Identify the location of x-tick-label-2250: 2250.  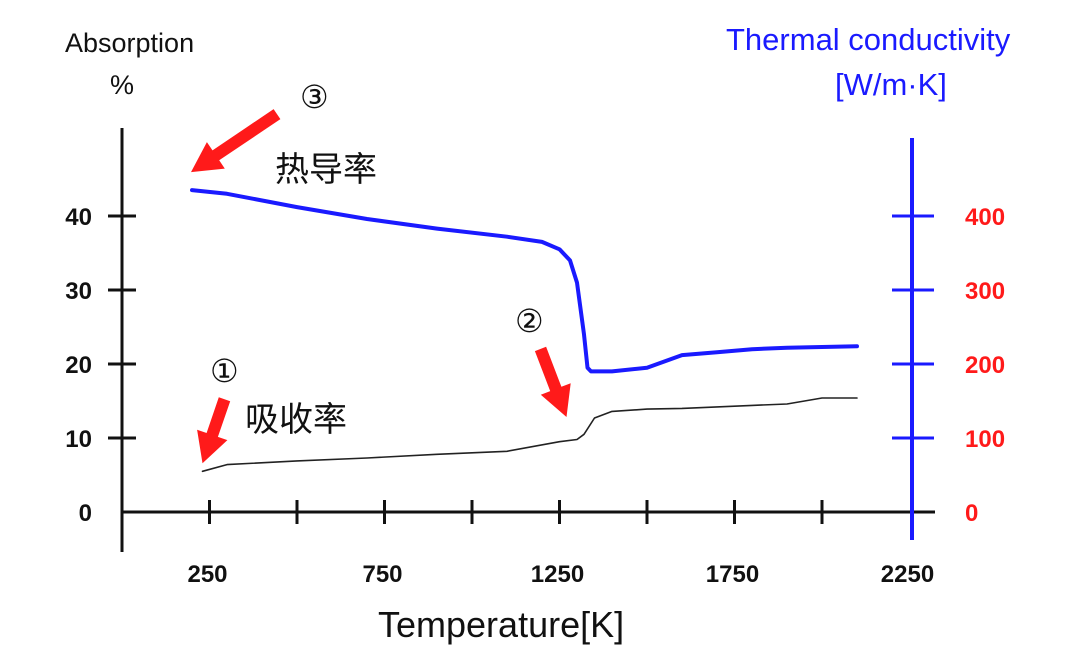
(907, 574).